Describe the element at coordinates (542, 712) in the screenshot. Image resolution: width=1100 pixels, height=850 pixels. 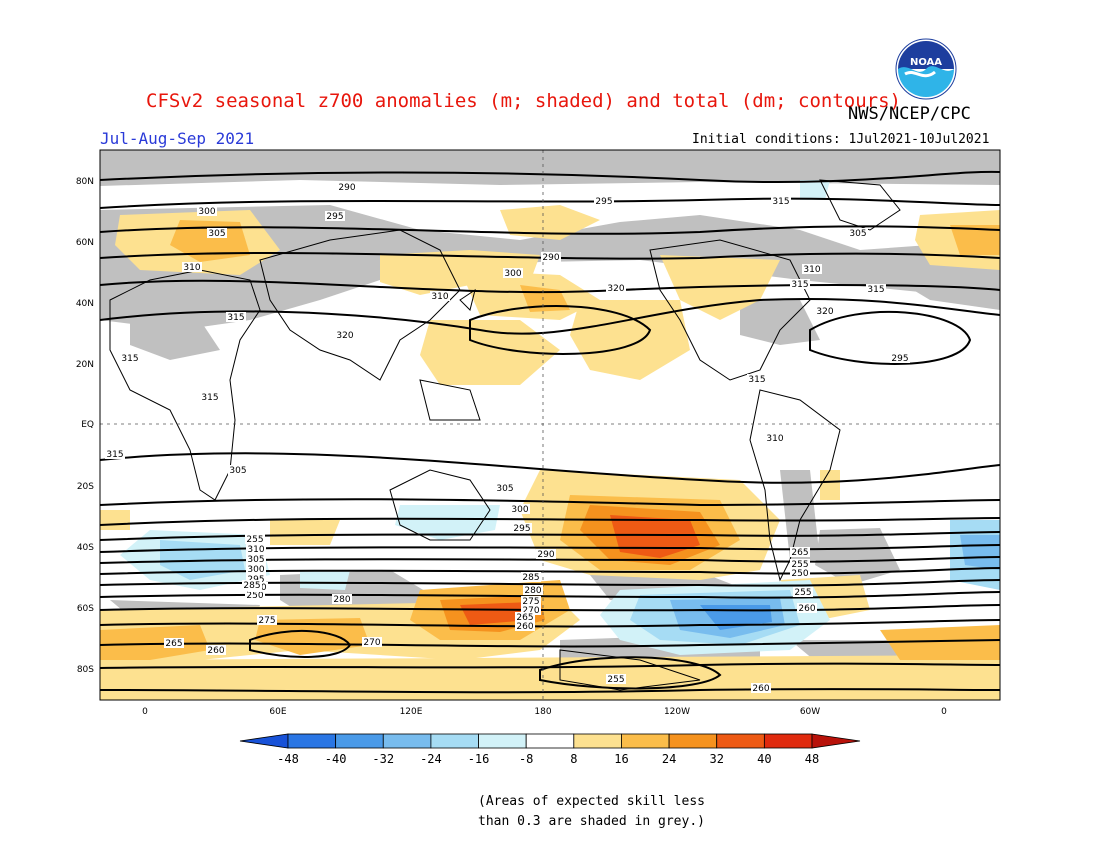
I see `longitude-label: 180` at that location.